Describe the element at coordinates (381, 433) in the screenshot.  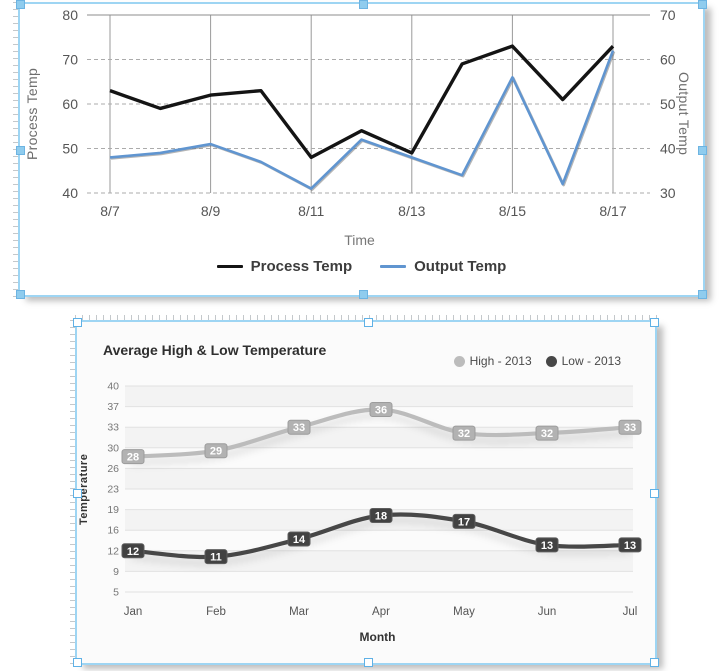
I see `high---2013-data-labels: 28 29 33 36 32 32 33` at that location.